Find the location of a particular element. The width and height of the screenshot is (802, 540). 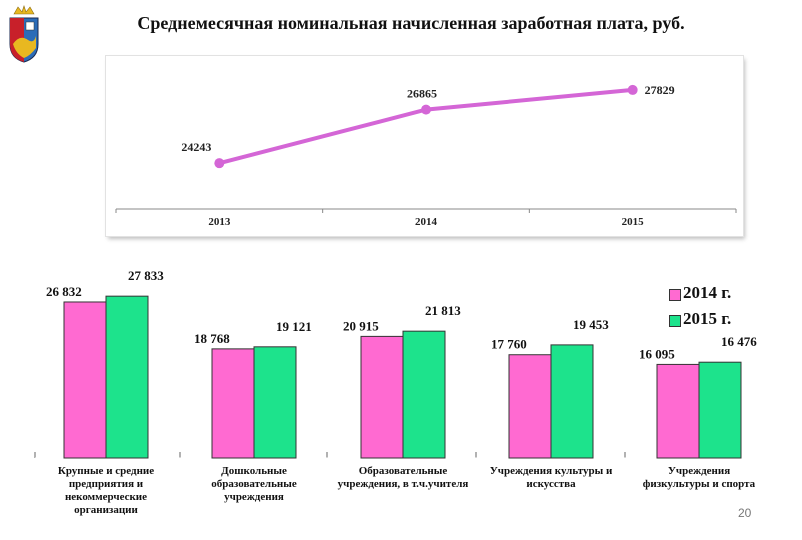

bar-category-label: учреждения is located at coordinates (254, 497).